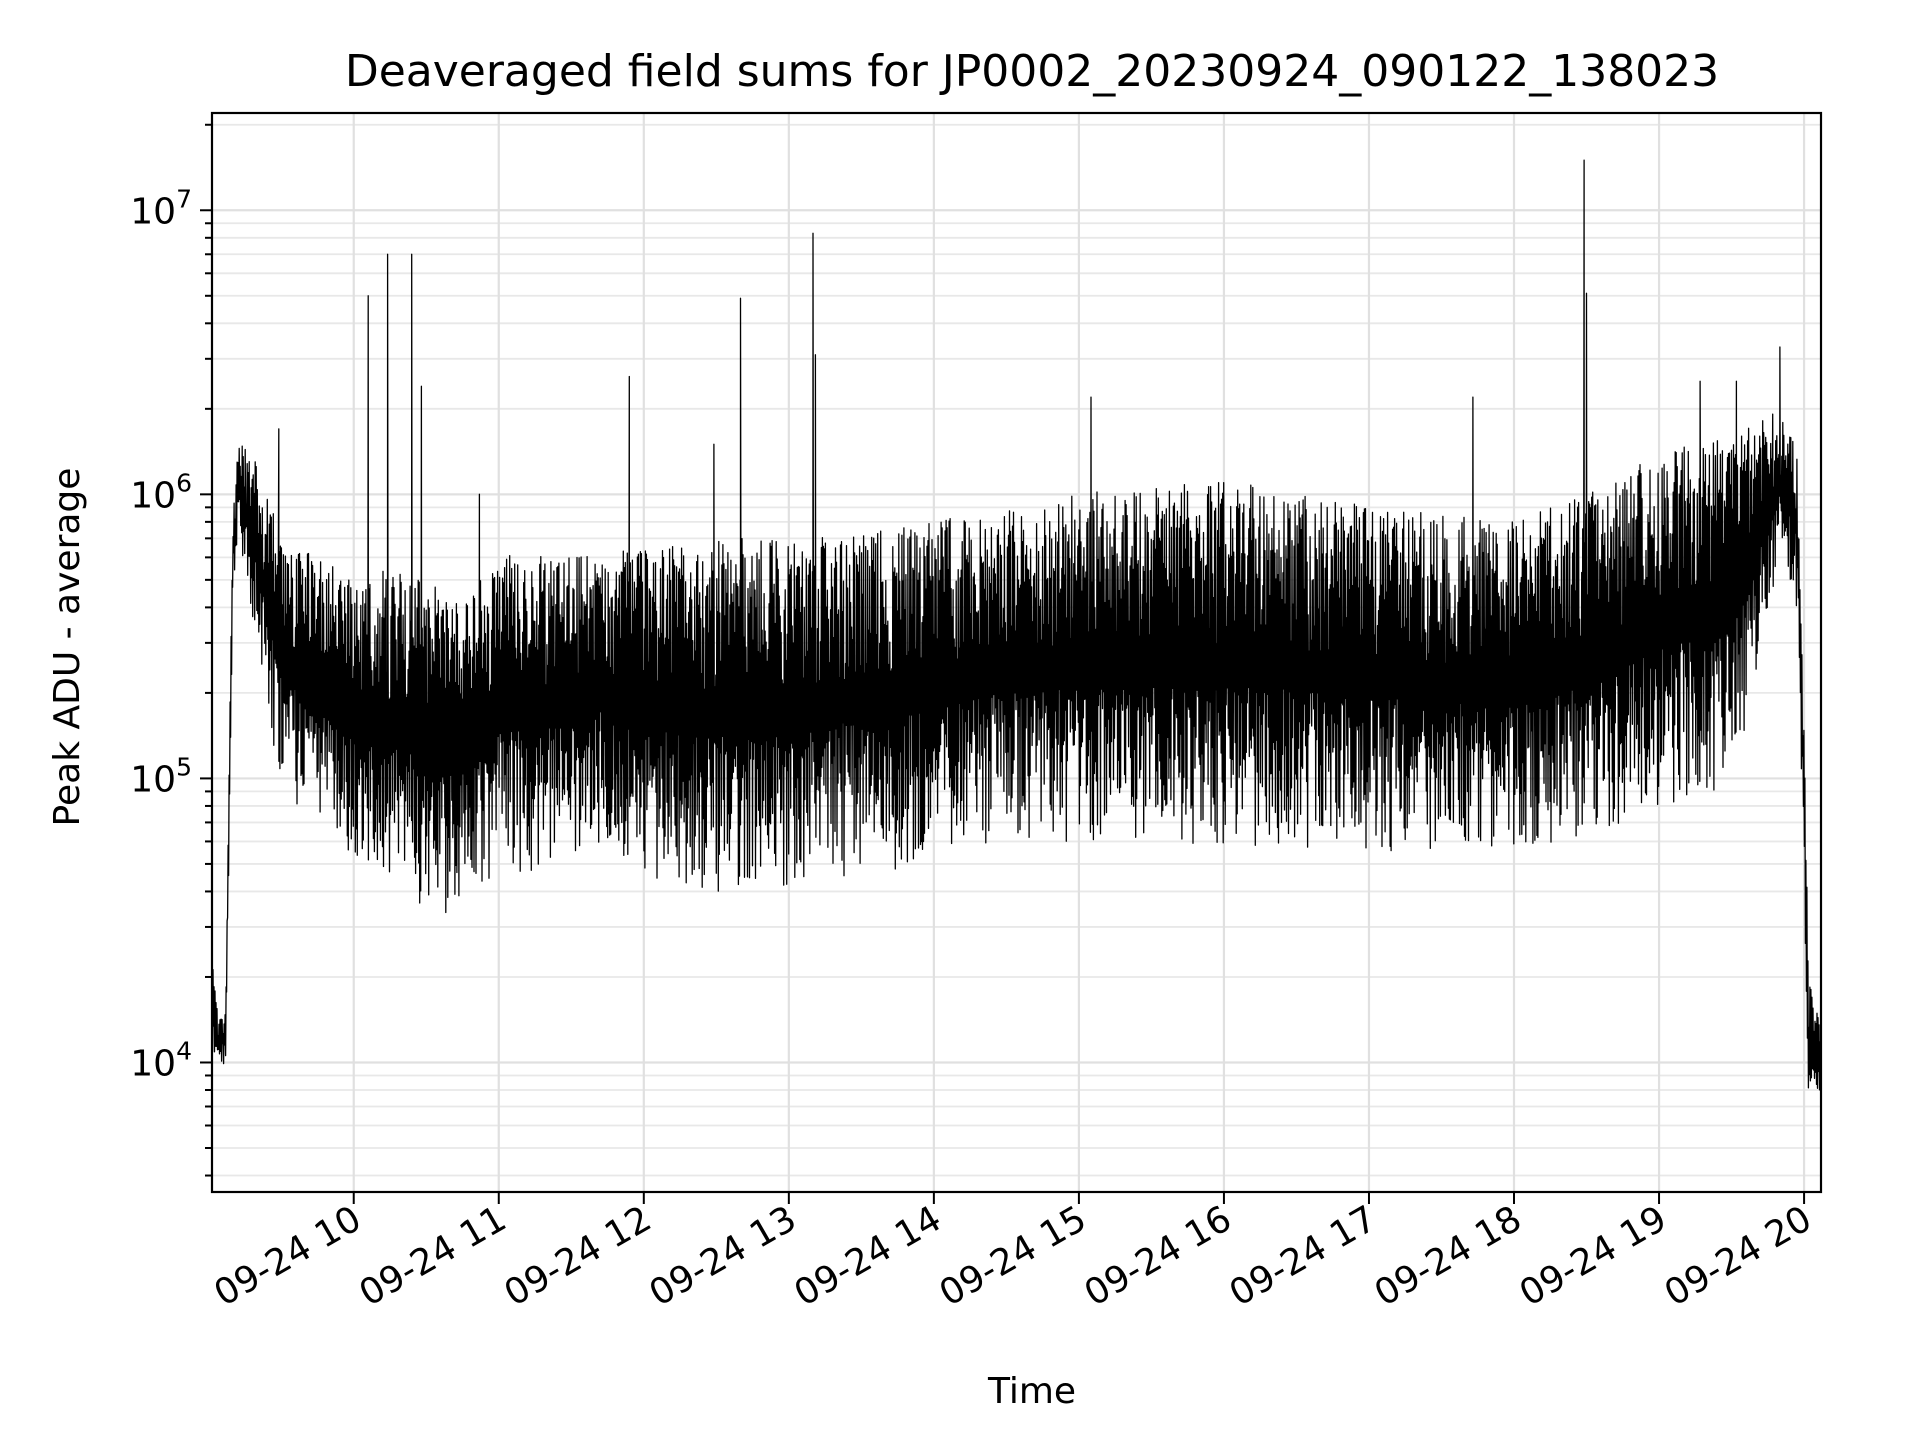 Image resolution: width=1920 pixels, height=1440 pixels. I want to click on x-axis-label: Time, so click(1031, 1391).